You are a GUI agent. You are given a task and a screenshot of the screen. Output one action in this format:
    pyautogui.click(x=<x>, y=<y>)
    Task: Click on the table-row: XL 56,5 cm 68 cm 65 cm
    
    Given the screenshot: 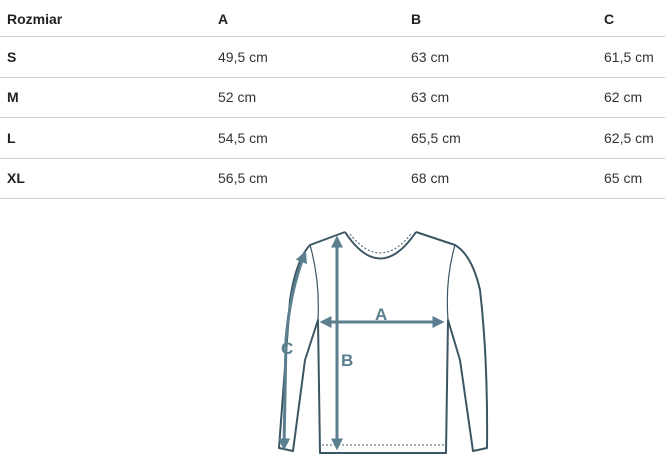 What is the action you would take?
    pyautogui.click(x=332, y=178)
    